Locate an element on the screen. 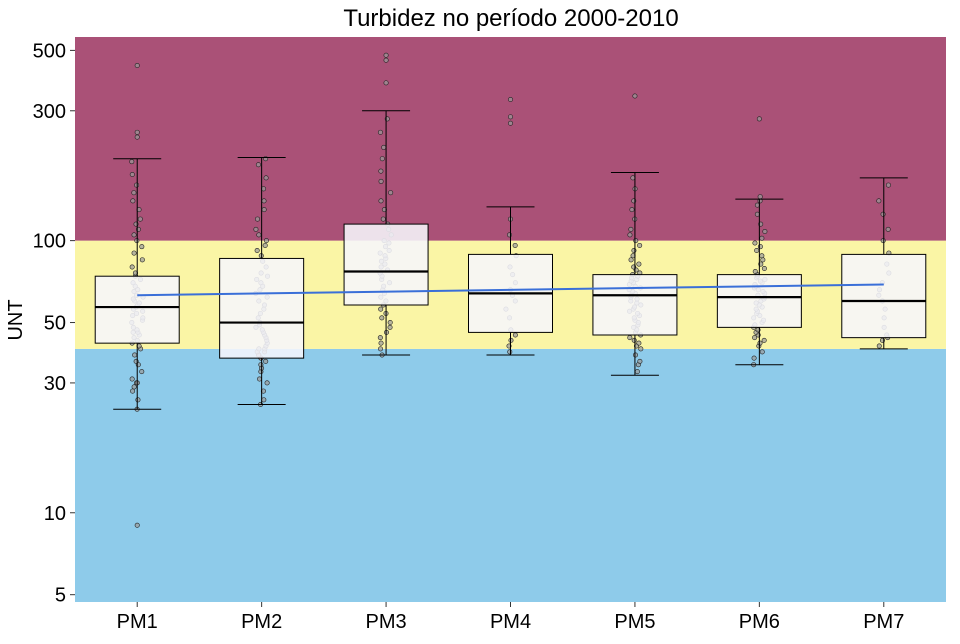 This screenshot has height=644, width=960. box-pm1 is located at coordinates (137, 295).